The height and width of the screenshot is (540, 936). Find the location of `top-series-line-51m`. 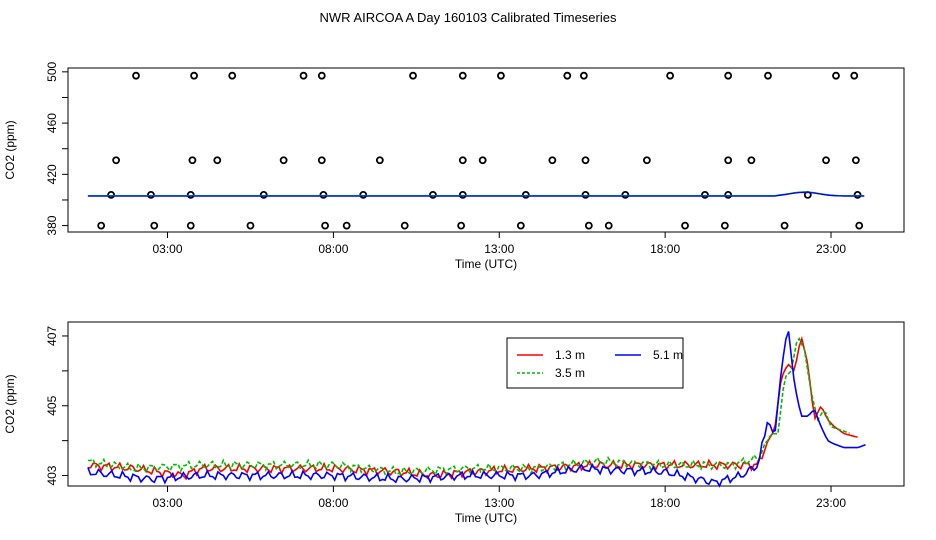

top-series-line-51m is located at coordinates (476, 194).